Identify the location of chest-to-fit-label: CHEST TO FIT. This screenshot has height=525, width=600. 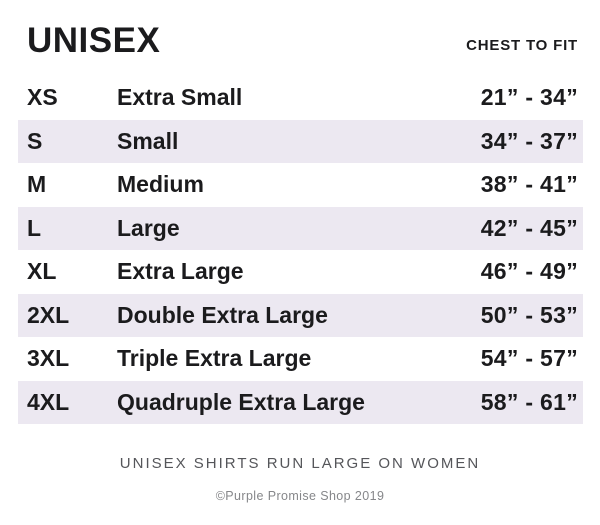
(522, 45).